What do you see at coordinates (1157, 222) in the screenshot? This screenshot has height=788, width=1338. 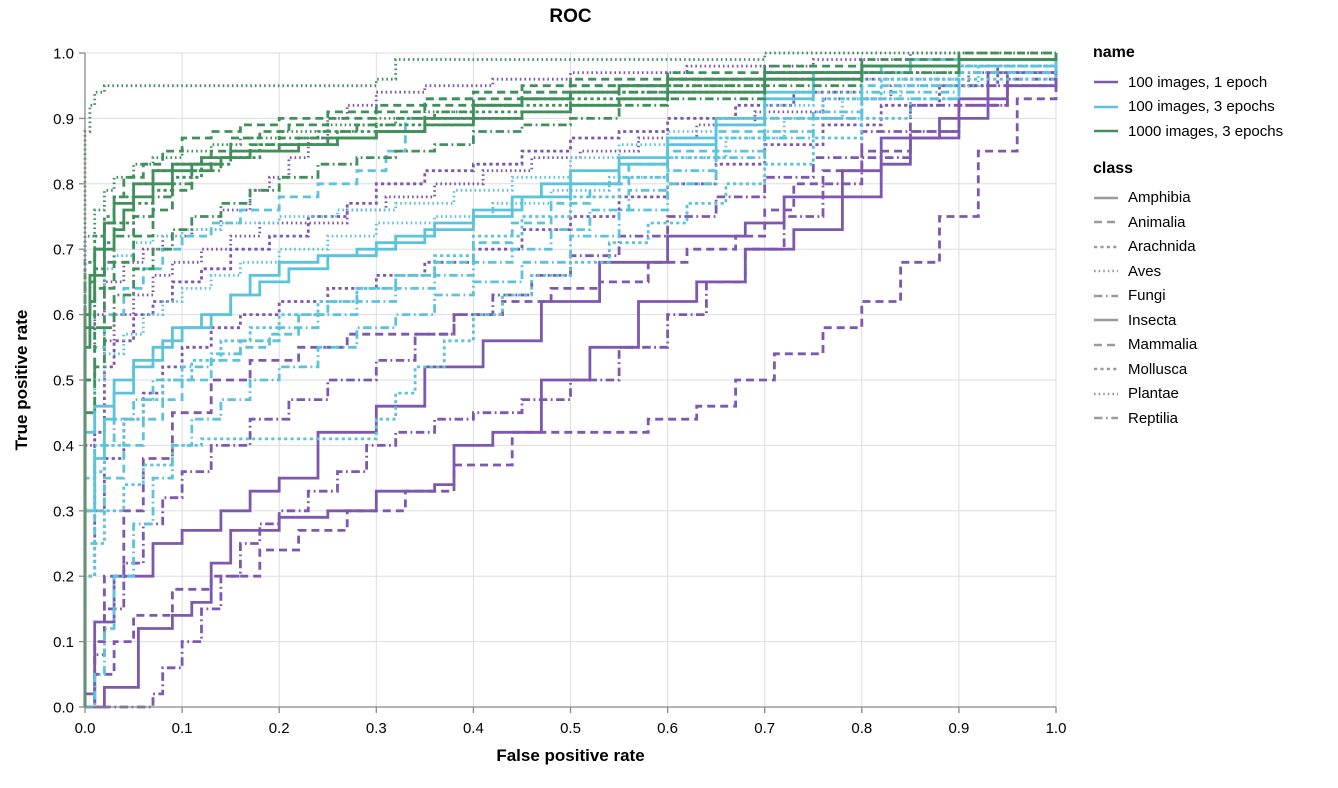 I see `legend-item-label: Animalia` at bounding box center [1157, 222].